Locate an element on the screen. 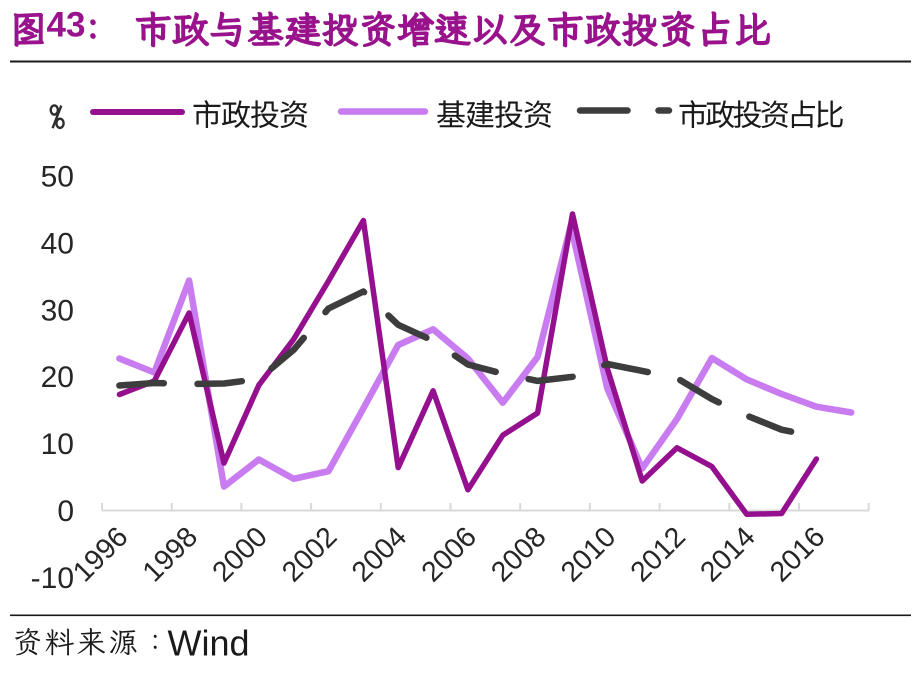 This screenshot has height=679, width=924. svg-text: 10 is located at coordinates (57, 444).